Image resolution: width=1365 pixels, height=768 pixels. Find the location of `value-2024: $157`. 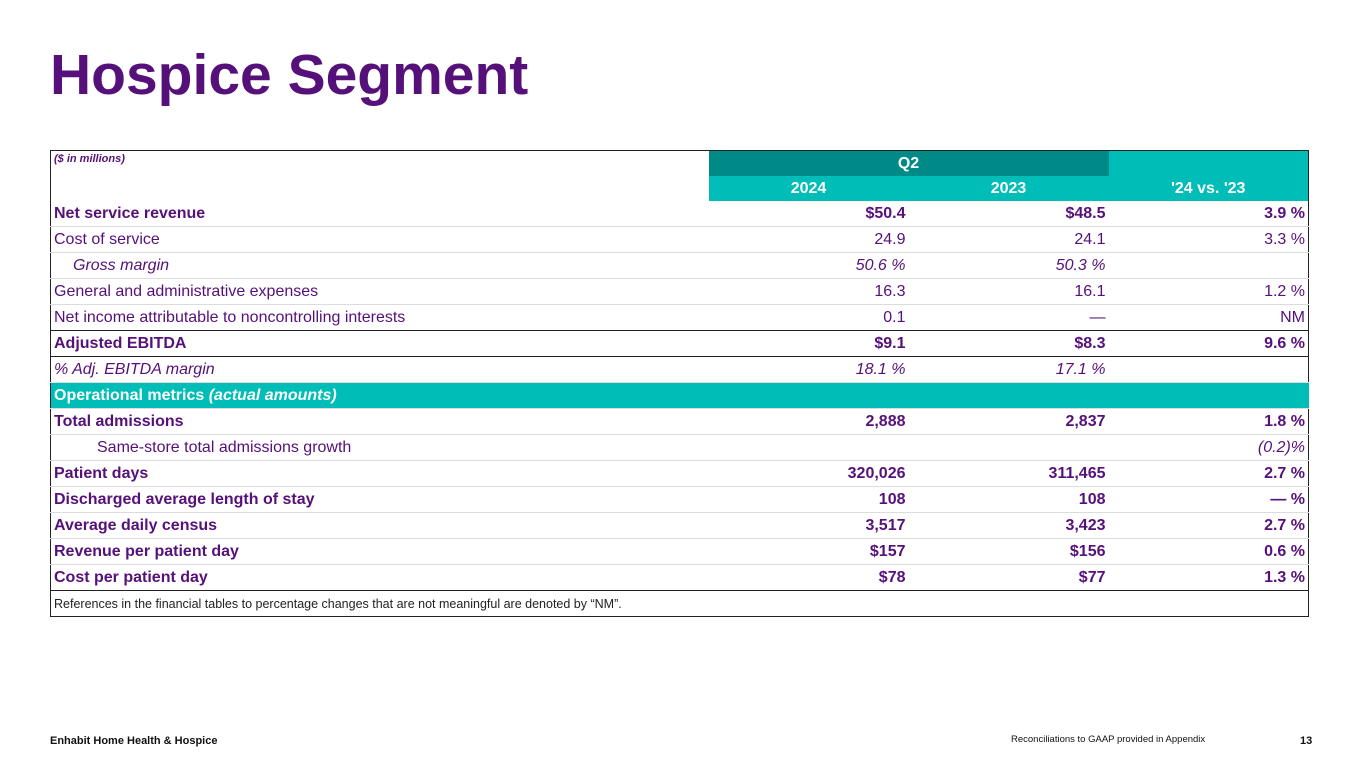

value-2024: $157 is located at coordinates (808, 551).